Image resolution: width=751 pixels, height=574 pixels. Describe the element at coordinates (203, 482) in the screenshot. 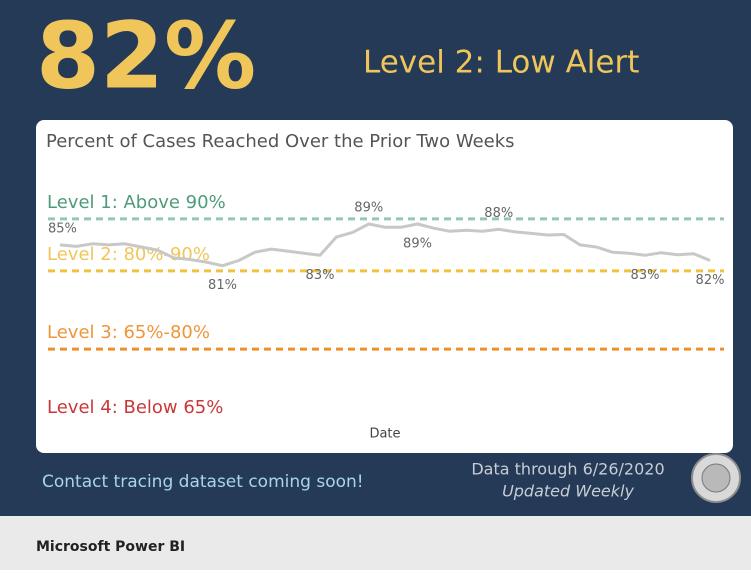

I see `footer-note: Contact tracing dataset coming soon!` at that location.